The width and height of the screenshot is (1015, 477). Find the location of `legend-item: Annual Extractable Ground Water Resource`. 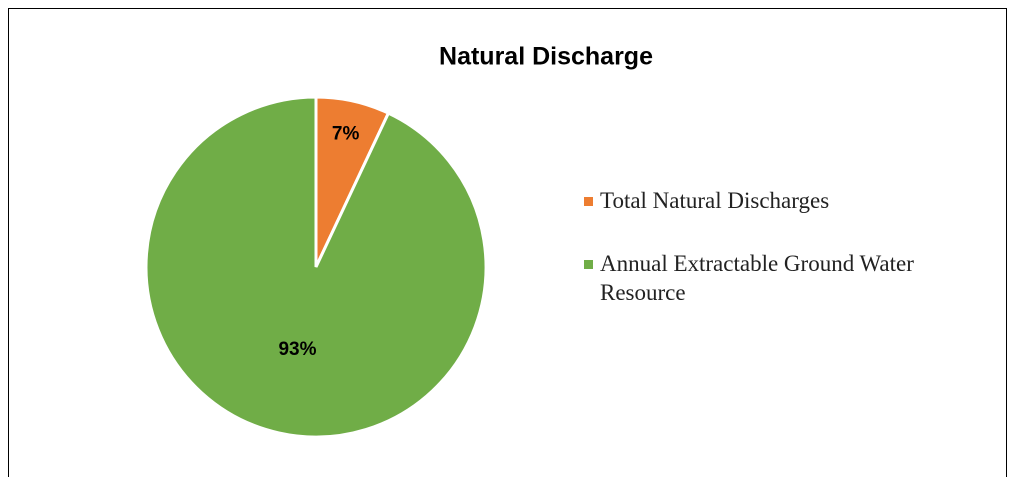

legend-item: Annual Extractable Ground Water Resource is located at coordinates (754, 278).